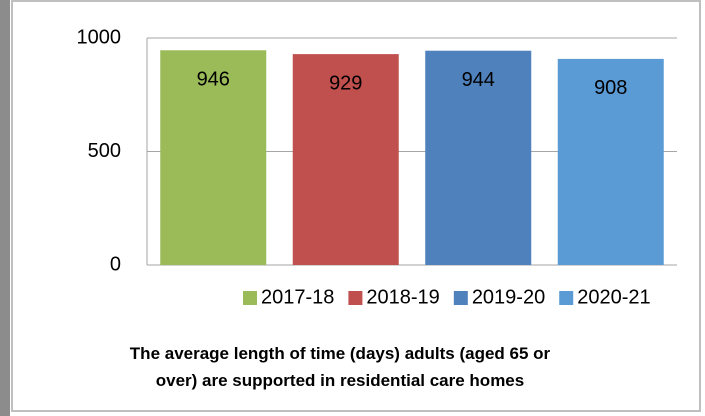  Describe the element at coordinates (508, 297) in the screenshot. I see `legend-label: 2019-20` at that location.